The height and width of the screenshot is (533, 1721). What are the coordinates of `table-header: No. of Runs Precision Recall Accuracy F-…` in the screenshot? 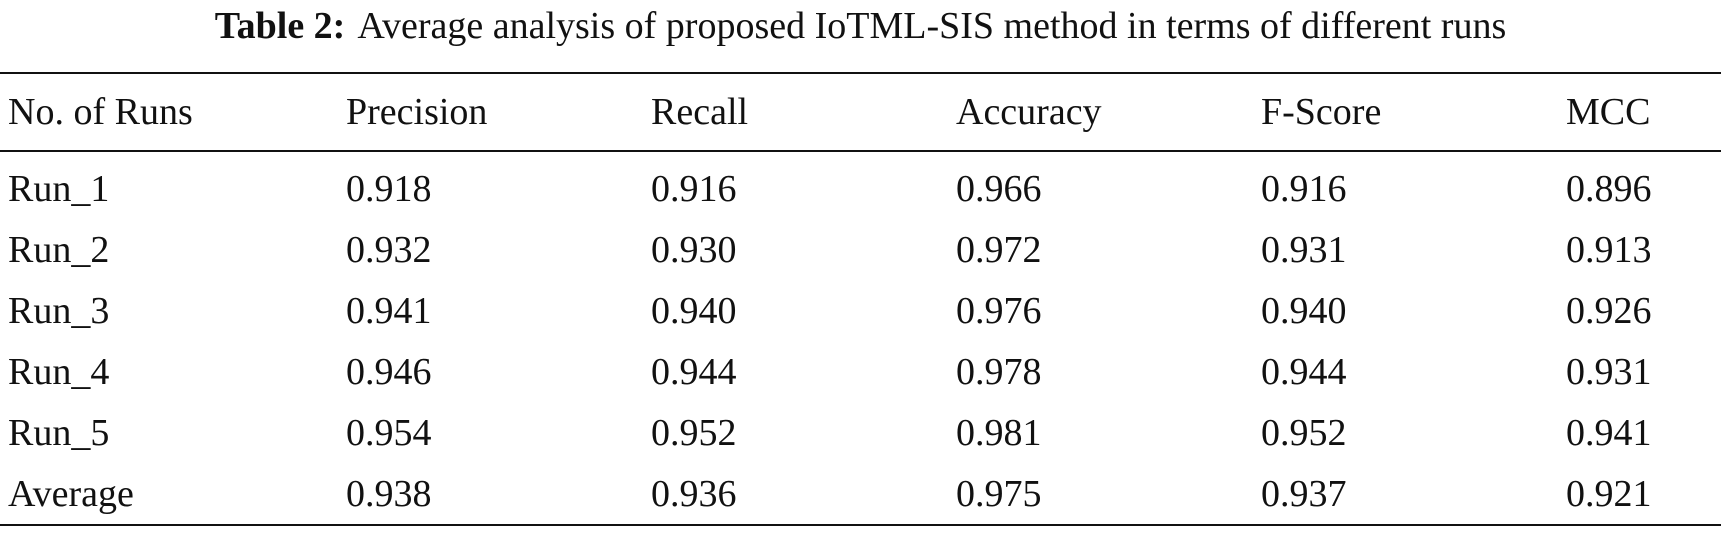 It's located at (860, 112).